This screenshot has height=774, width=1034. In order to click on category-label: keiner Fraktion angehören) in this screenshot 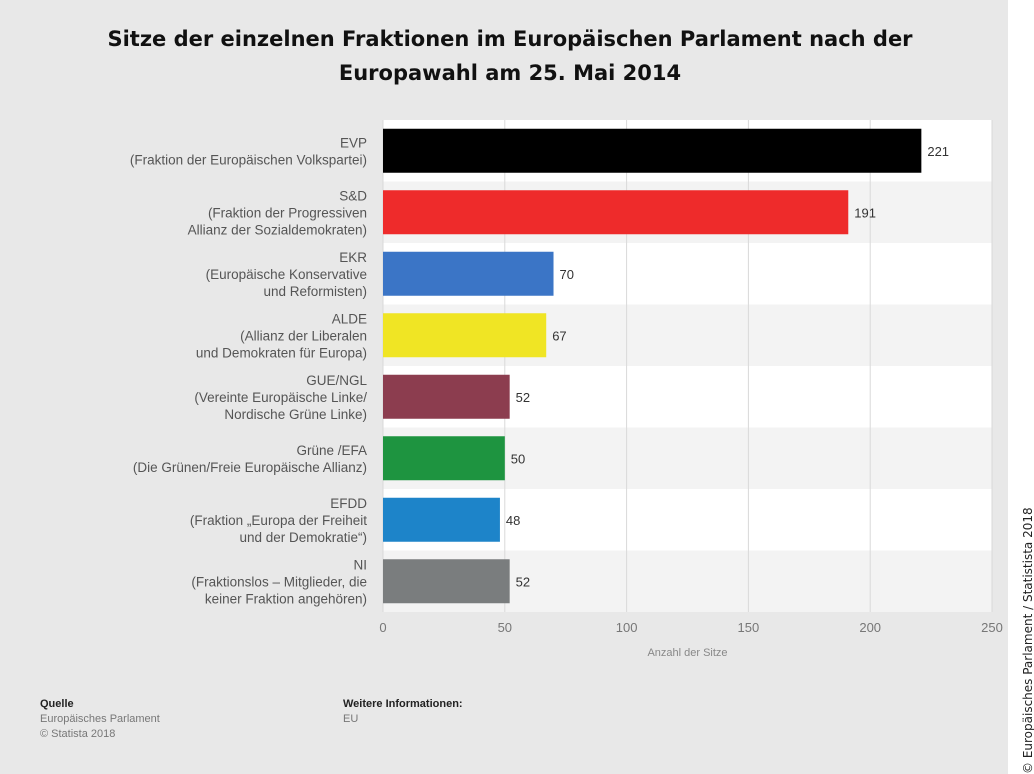, I will do `click(286, 598)`.